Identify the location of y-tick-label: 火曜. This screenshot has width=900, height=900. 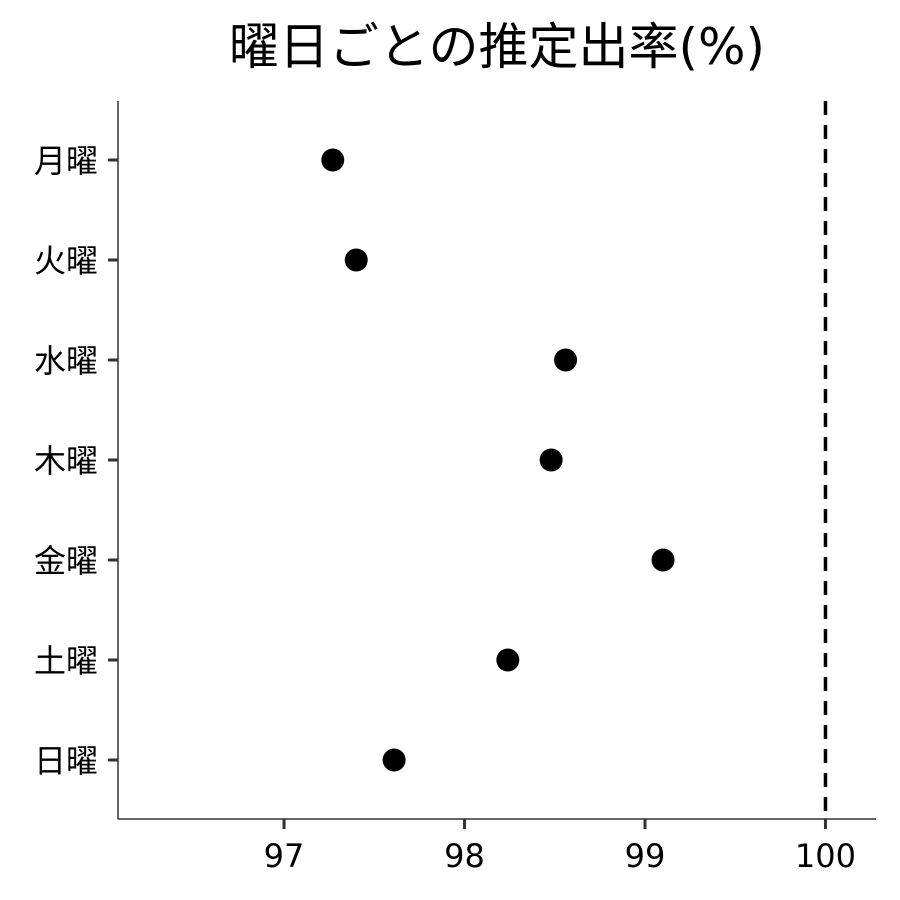
(66, 261).